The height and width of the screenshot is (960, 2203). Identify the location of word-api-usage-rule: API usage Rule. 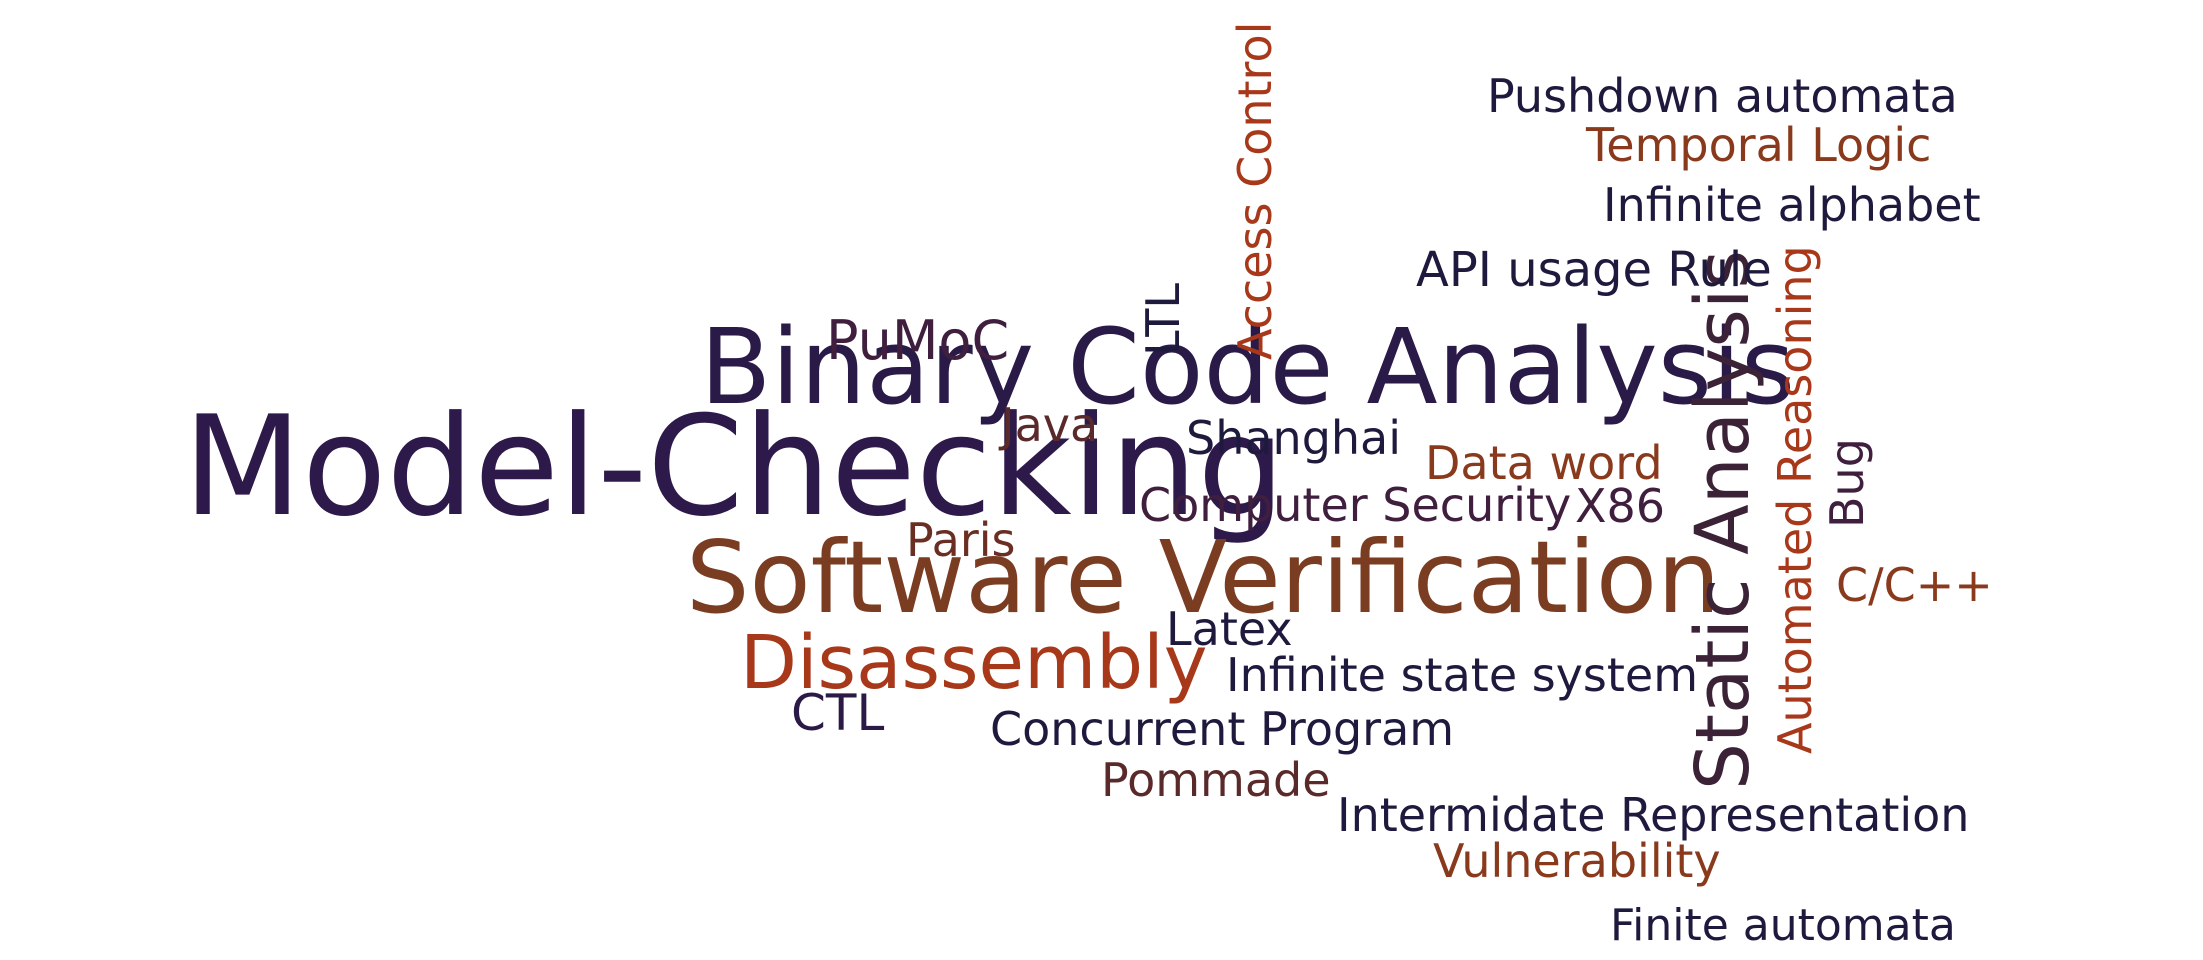
(1594, 270).